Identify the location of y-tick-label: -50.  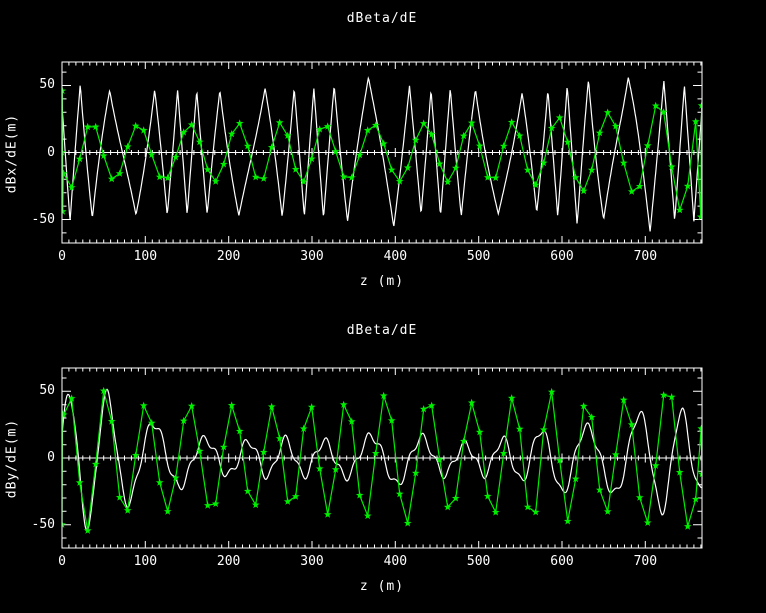
(43, 219).